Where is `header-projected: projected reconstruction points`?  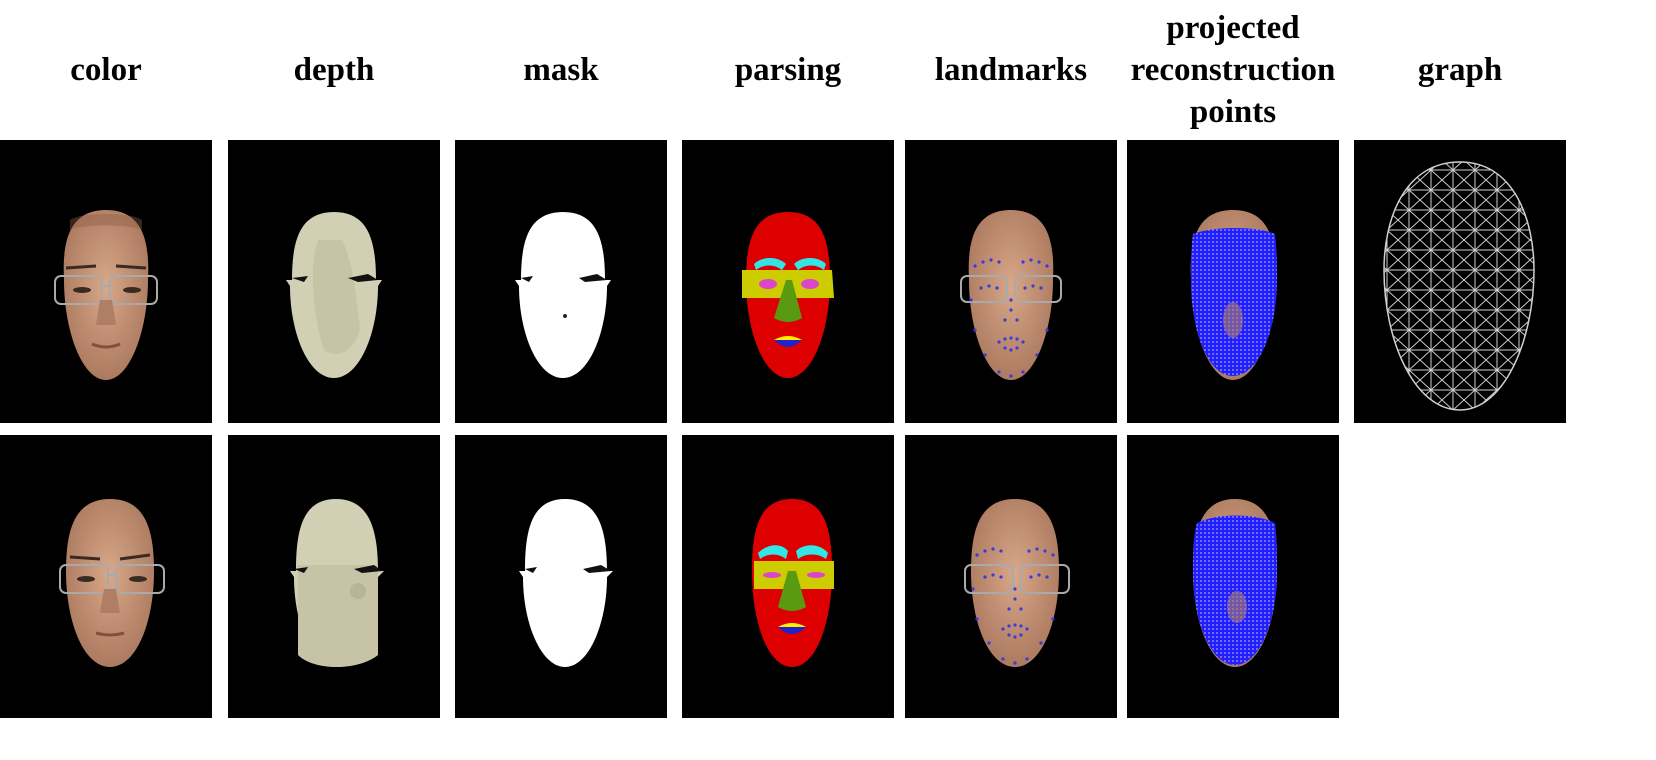 header-projected: projected reconstruction points is located at coordinates (1233, 70).